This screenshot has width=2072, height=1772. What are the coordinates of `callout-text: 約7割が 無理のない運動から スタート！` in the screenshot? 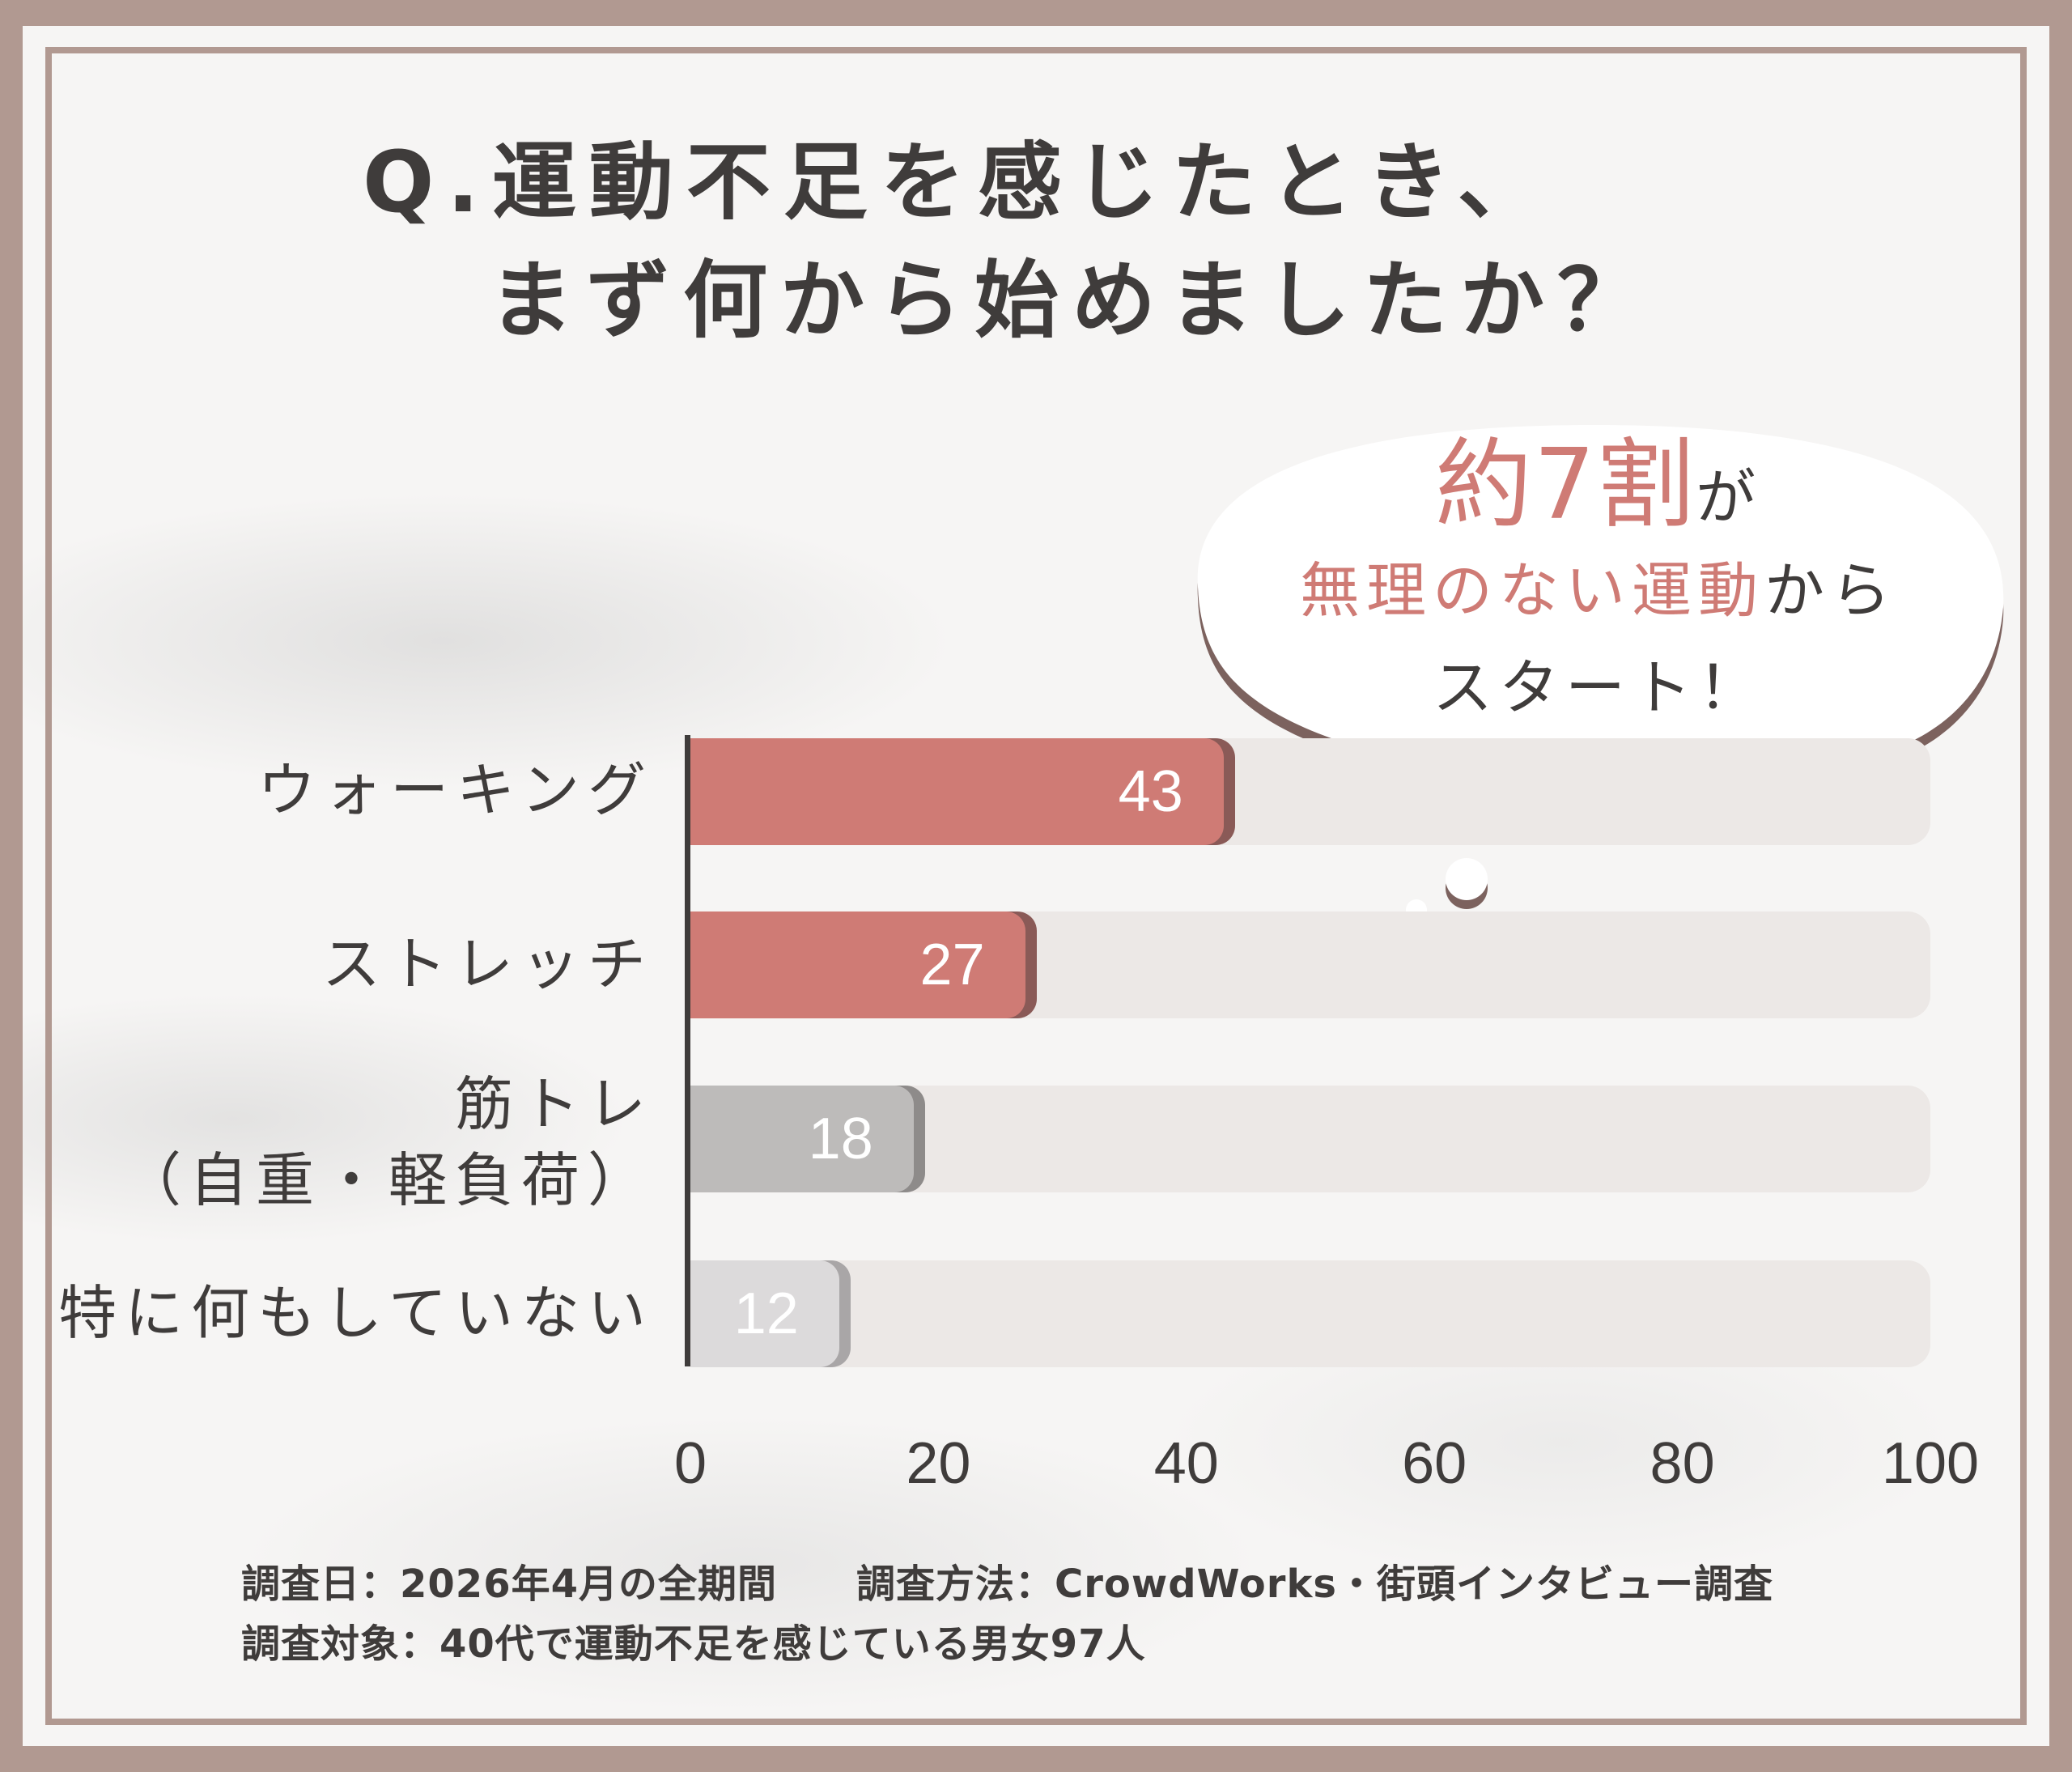 It's located at (1598, 583).